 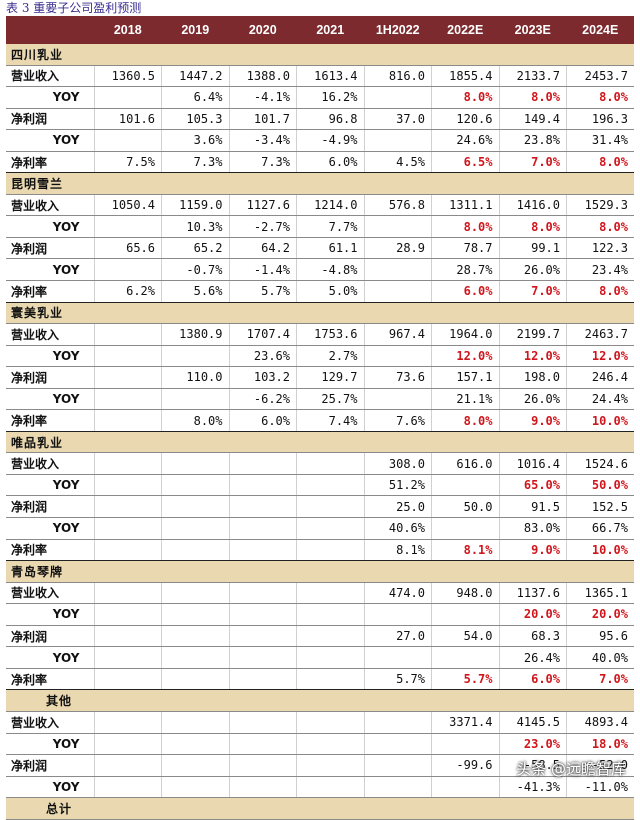 What do you see at coordinates (465, 119) in the screenshot?
I see `value-cell: 120.6` at bounding box center [465, 119].